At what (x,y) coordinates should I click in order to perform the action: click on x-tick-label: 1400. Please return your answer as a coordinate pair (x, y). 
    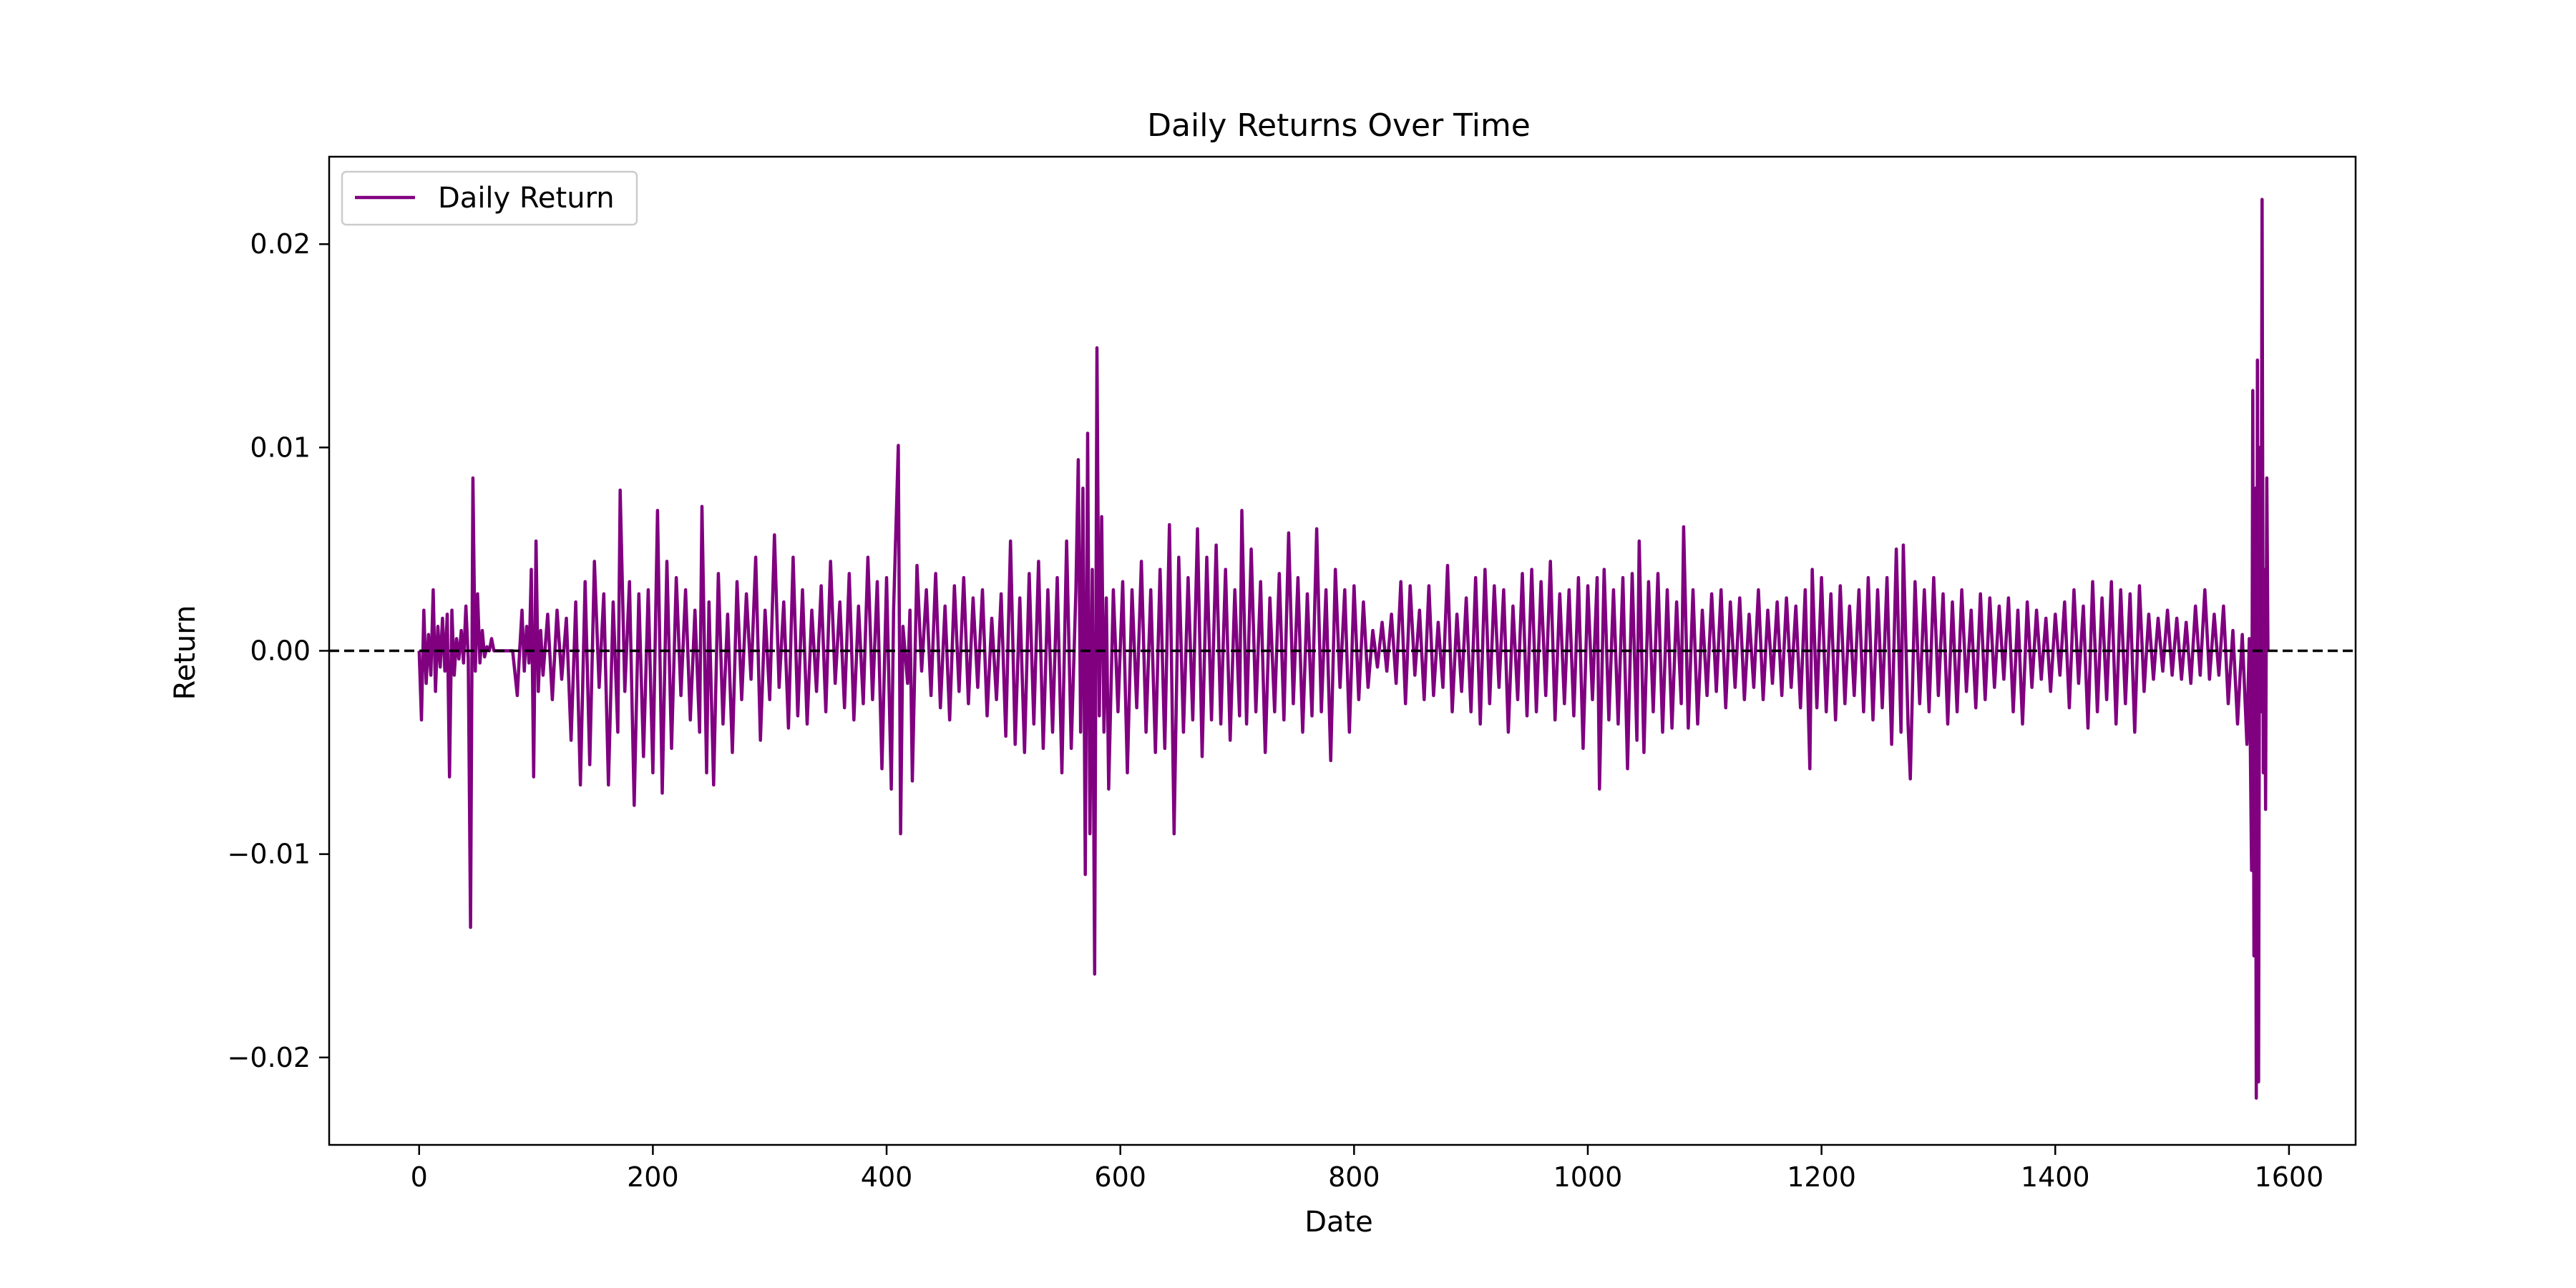
    Looking at the image, I should click on (2055, 1177).